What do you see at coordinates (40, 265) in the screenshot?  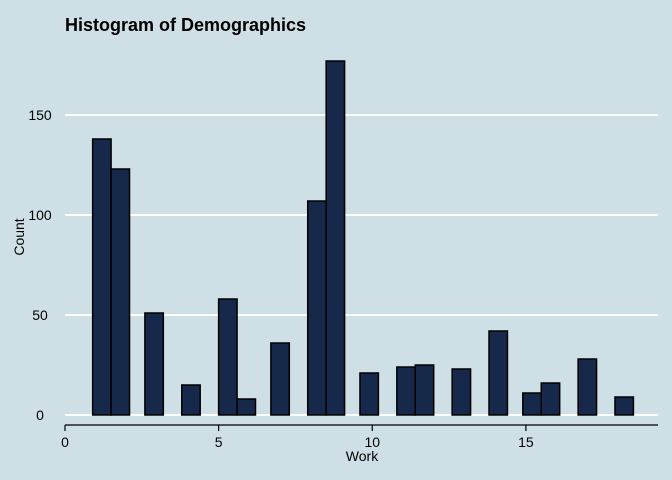 I see `y-axis: 0 50 100 150` at bounding box center [40, 265].